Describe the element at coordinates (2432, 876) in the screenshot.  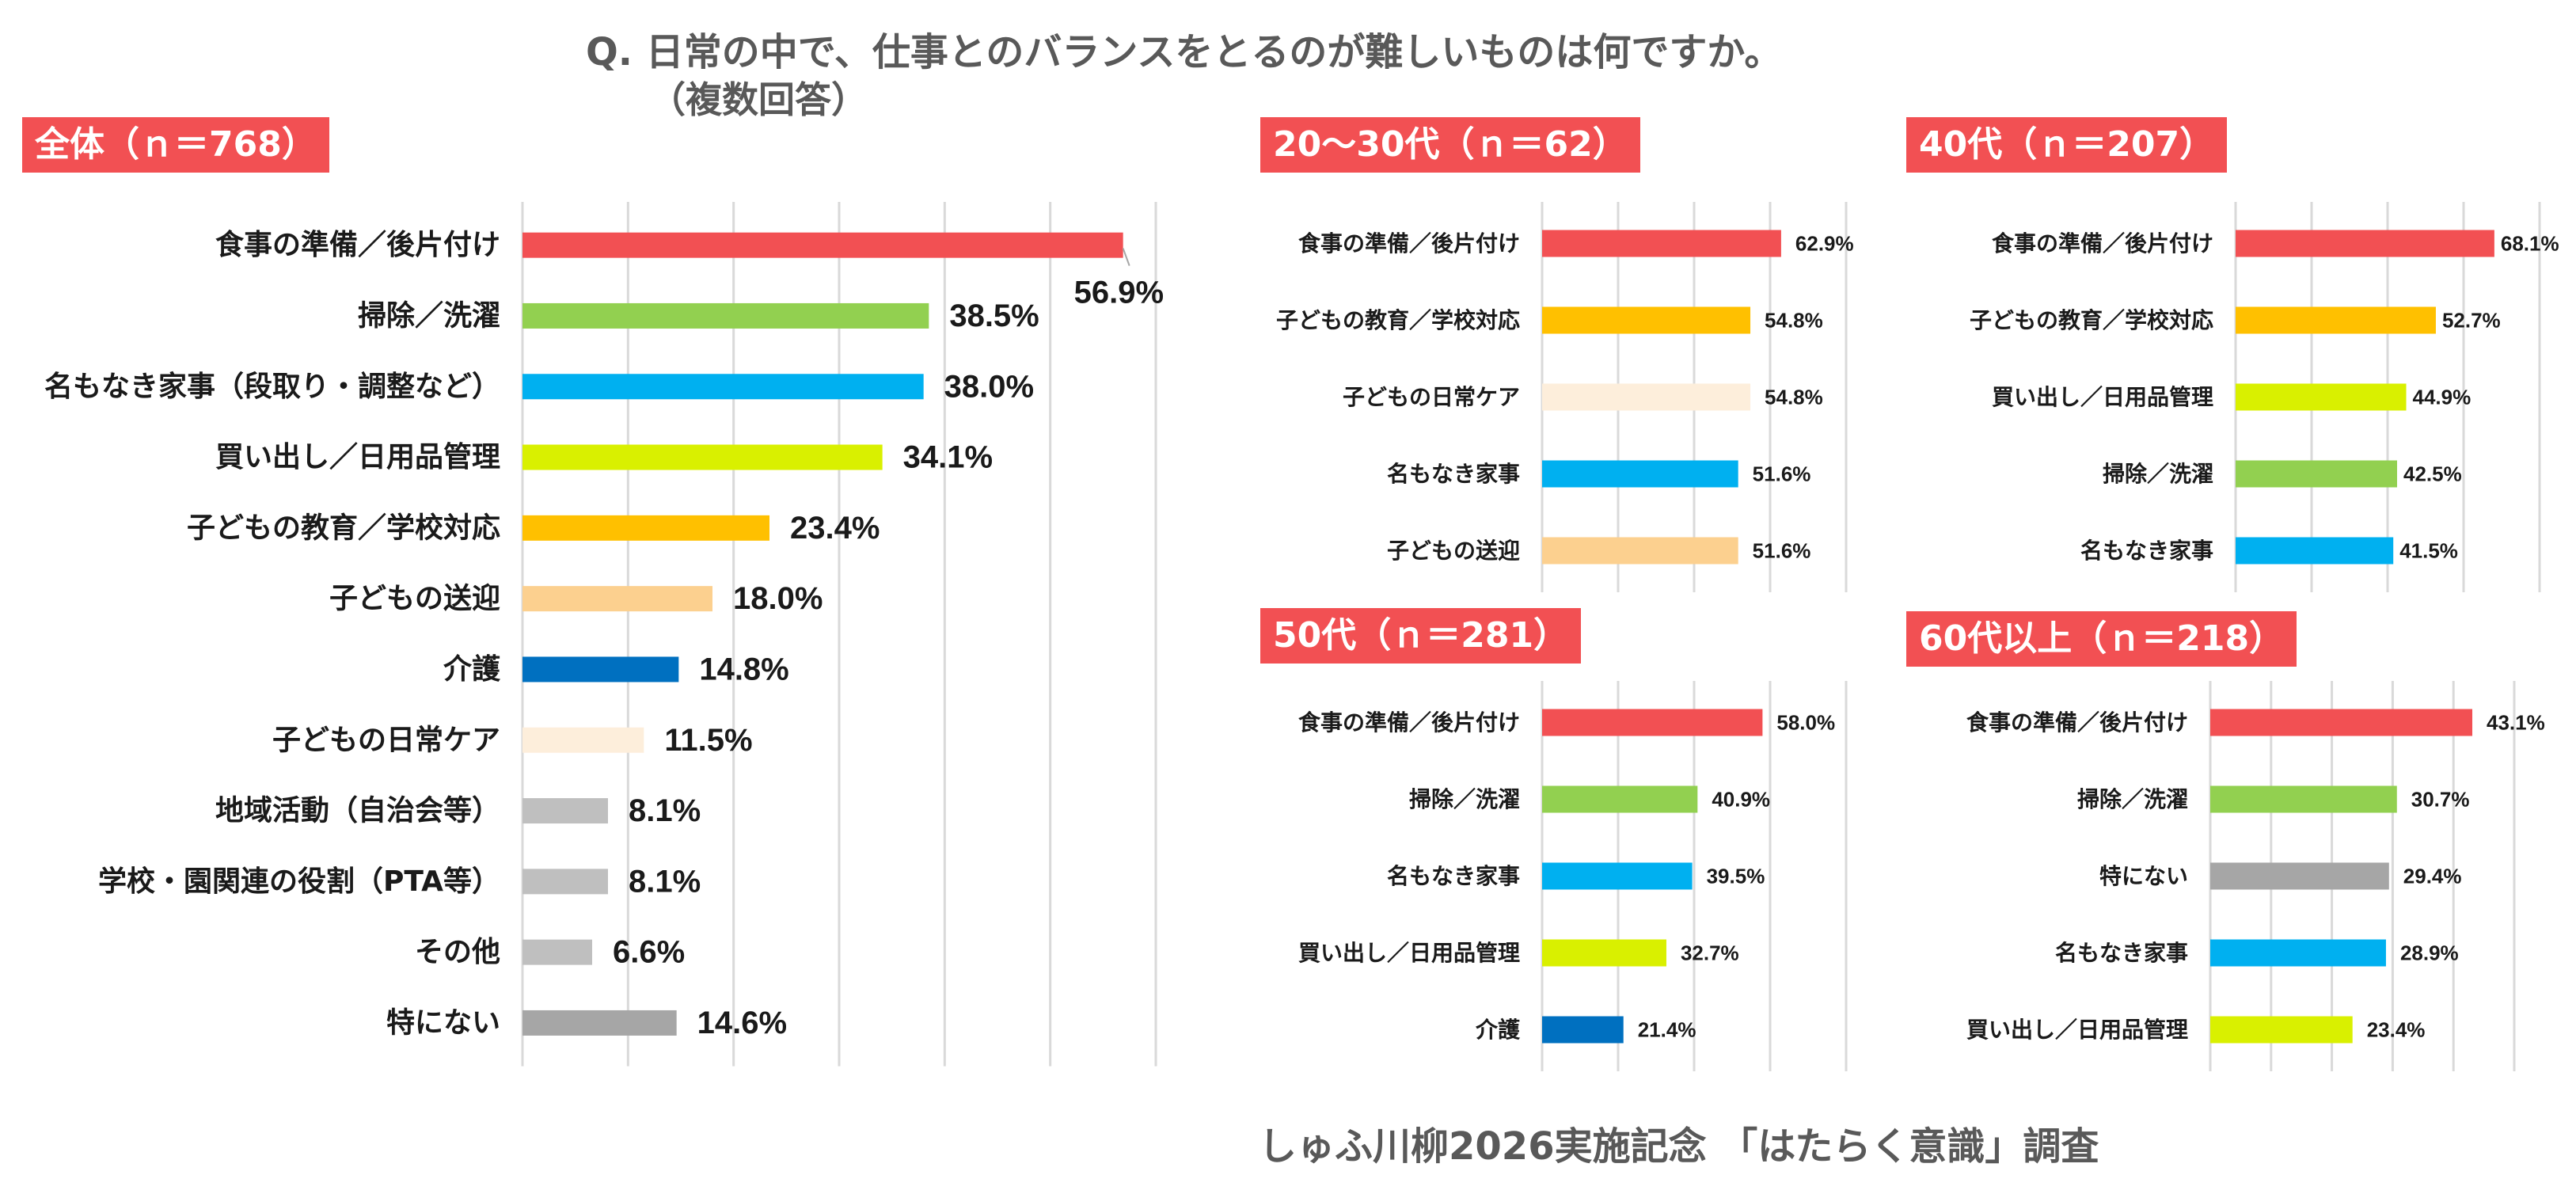
I see `data-label: 29.4%` at that location.